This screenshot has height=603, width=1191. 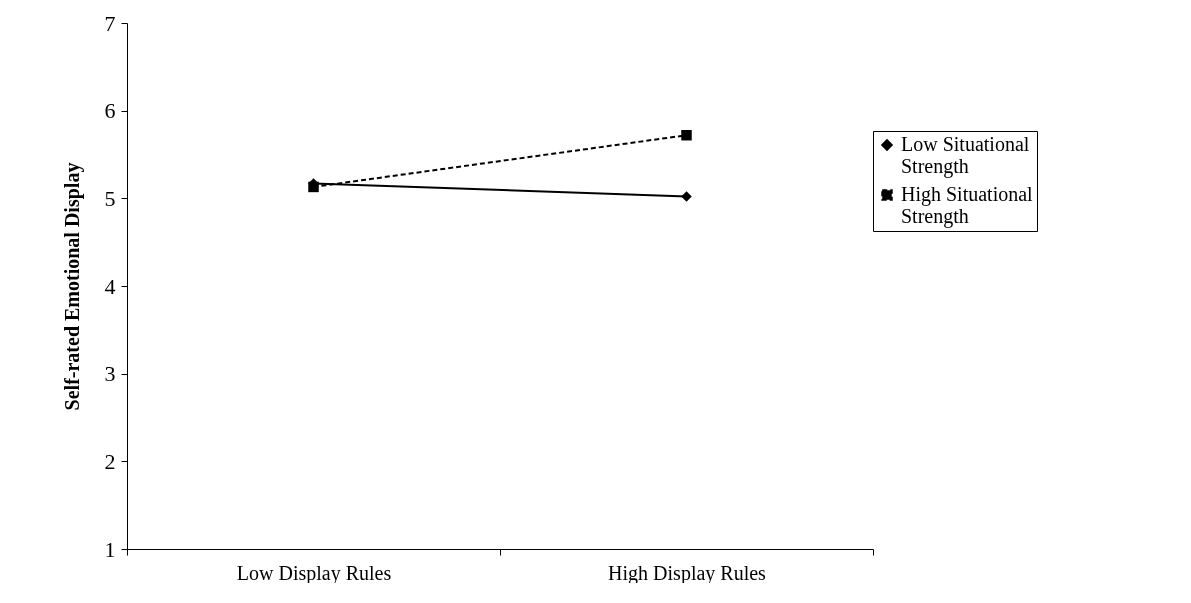 What do you see at coordinates (110, 549) in the screenshot?
I see `y-tick-label: 1` at bounding box center [110, 549].